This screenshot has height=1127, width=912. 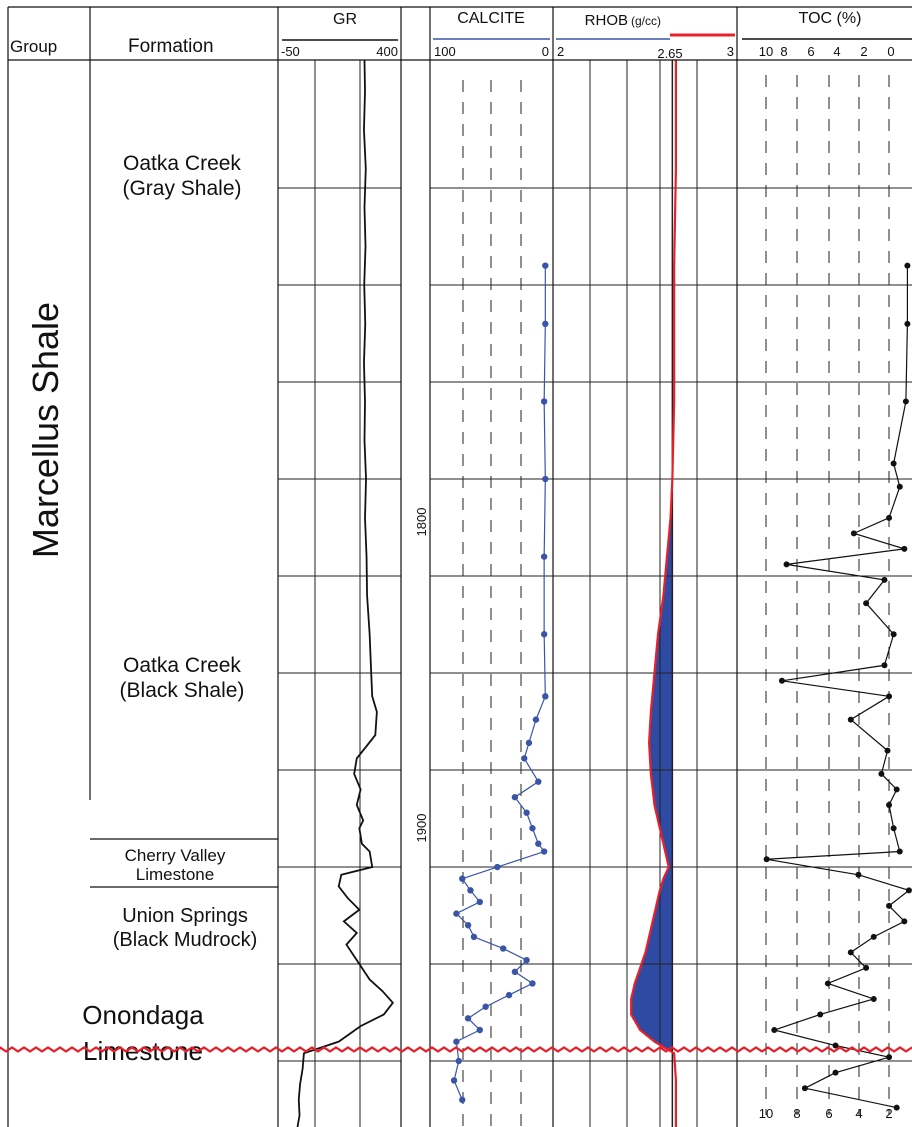 I want to click on toc-footer-ticks: 10 8 6 4 2, so click(x=826, y=1113).